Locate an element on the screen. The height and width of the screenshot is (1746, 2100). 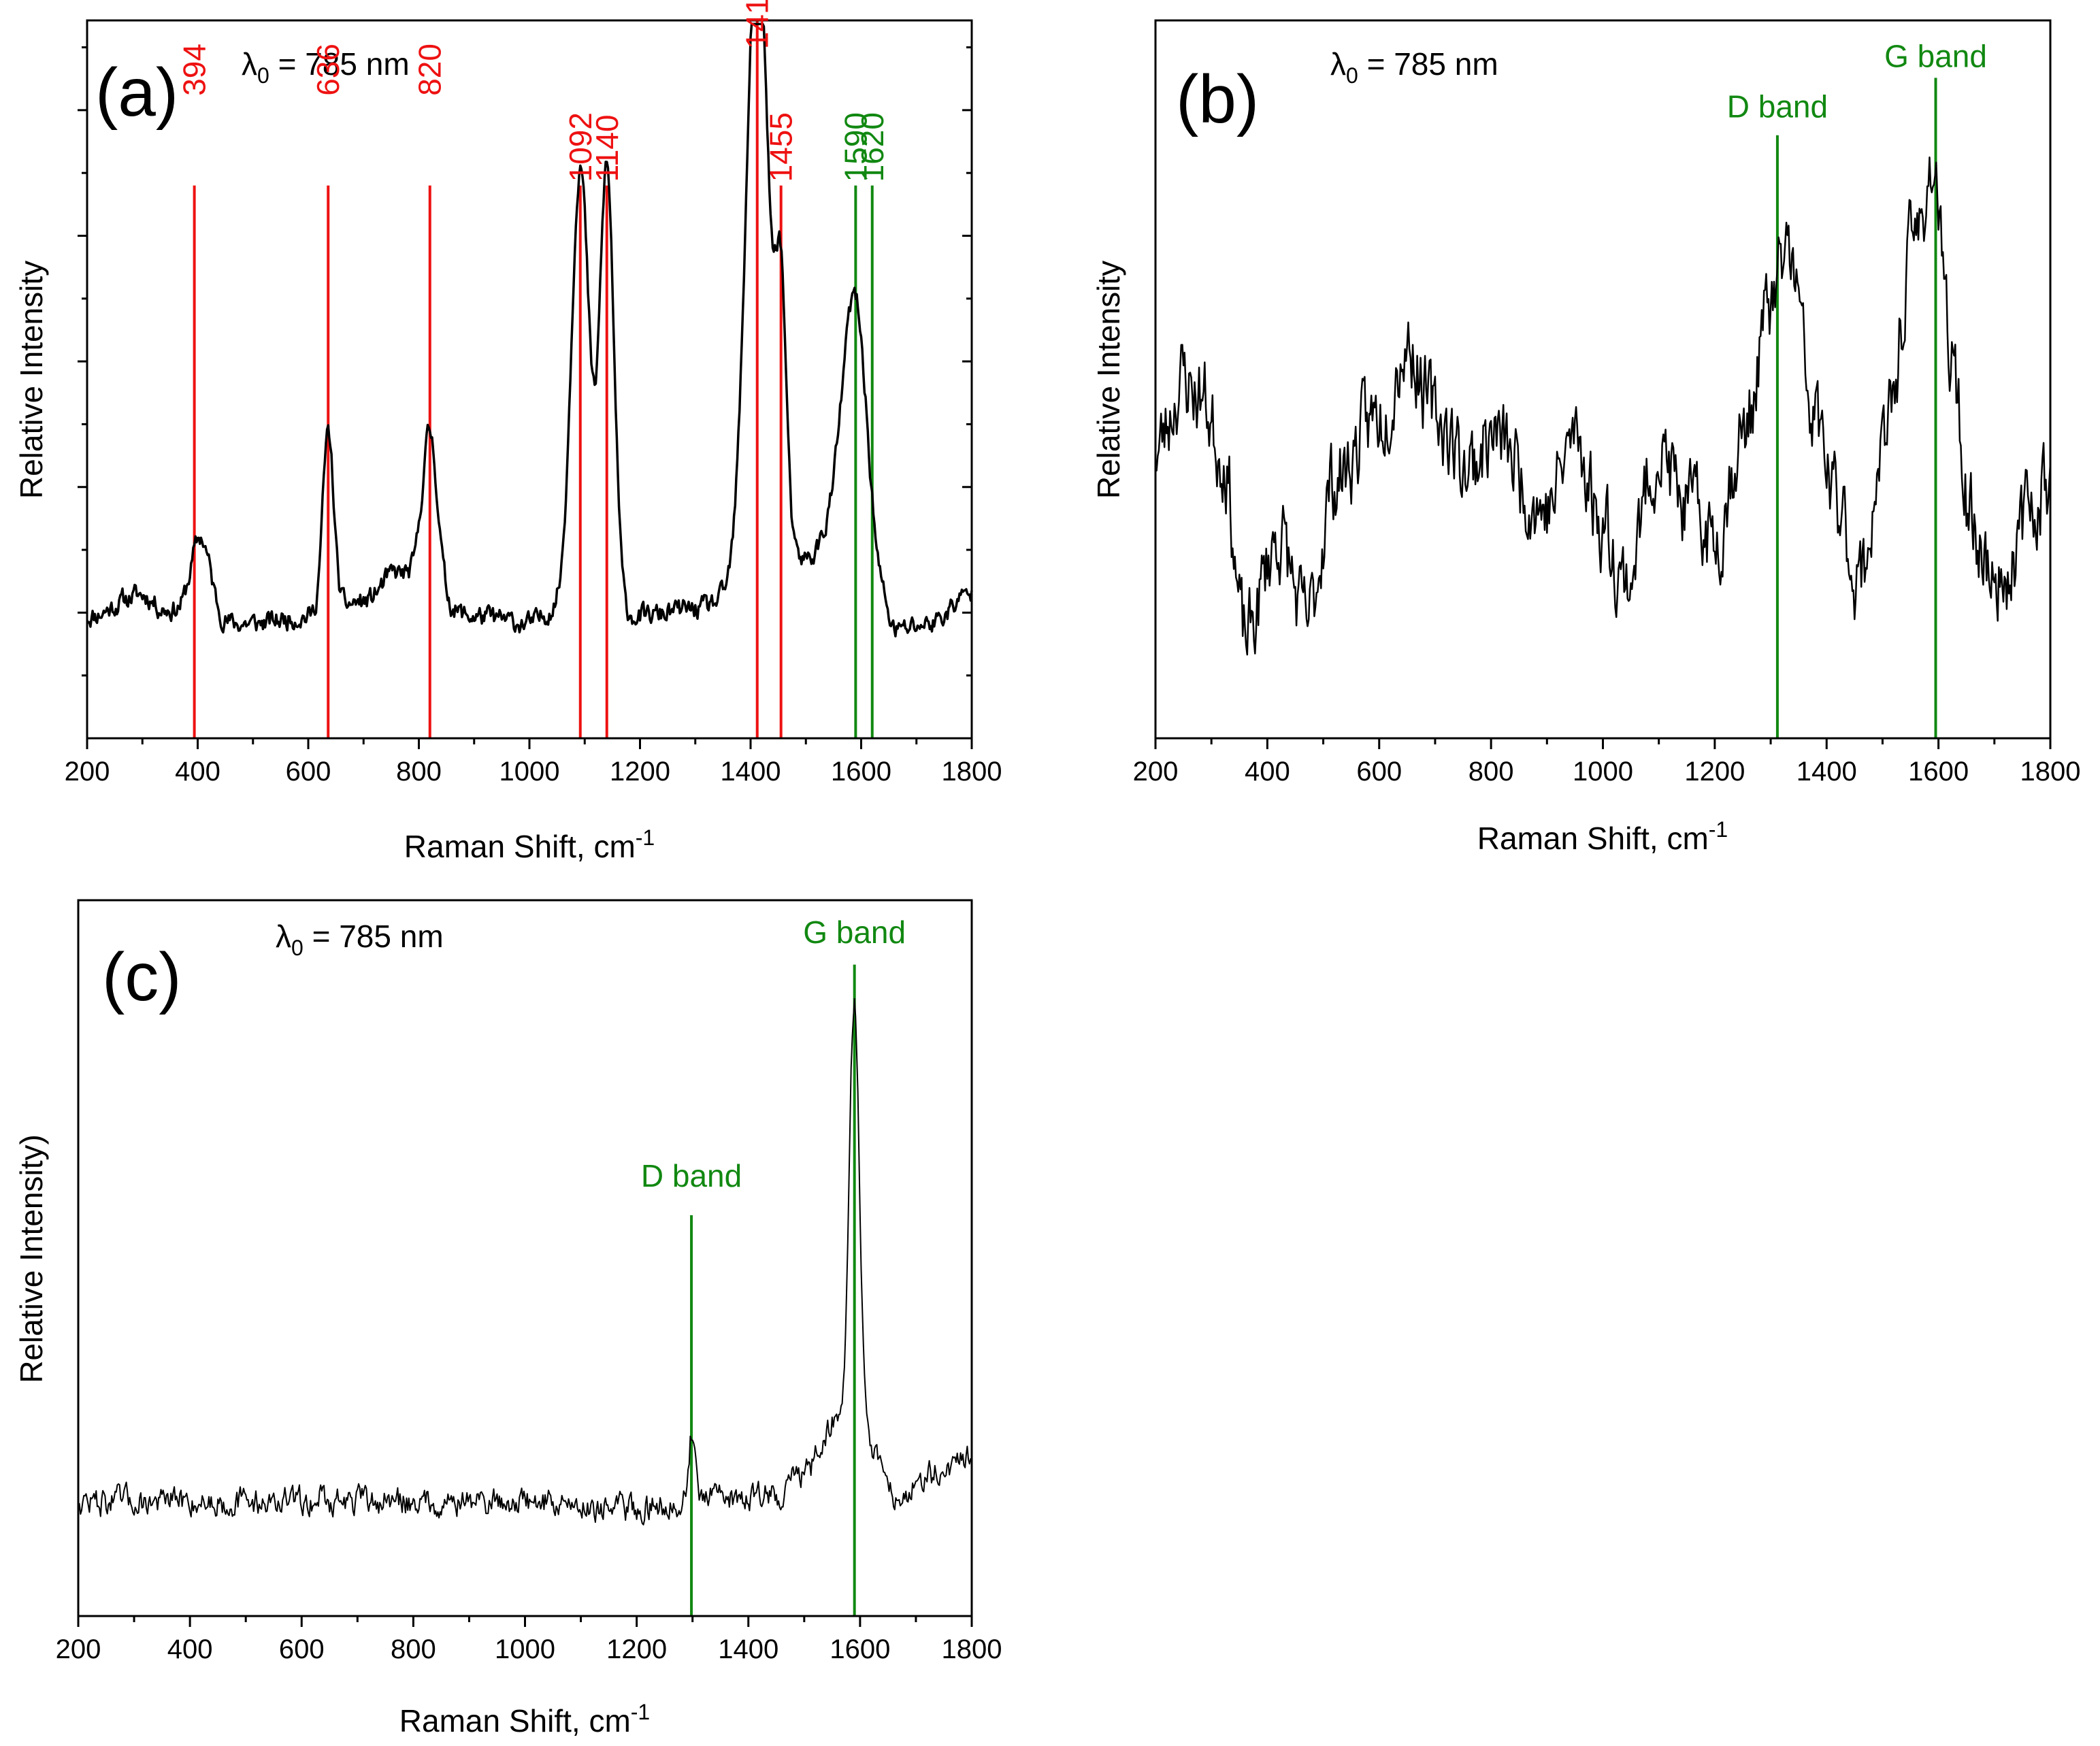
marker-label: 820 is located at coordinates (430, 70).